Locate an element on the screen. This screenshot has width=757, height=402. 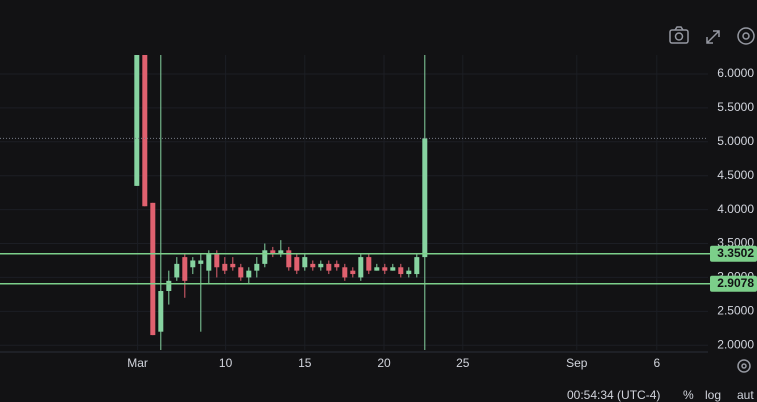
percent-button: % is located at coordinates (688, 395).